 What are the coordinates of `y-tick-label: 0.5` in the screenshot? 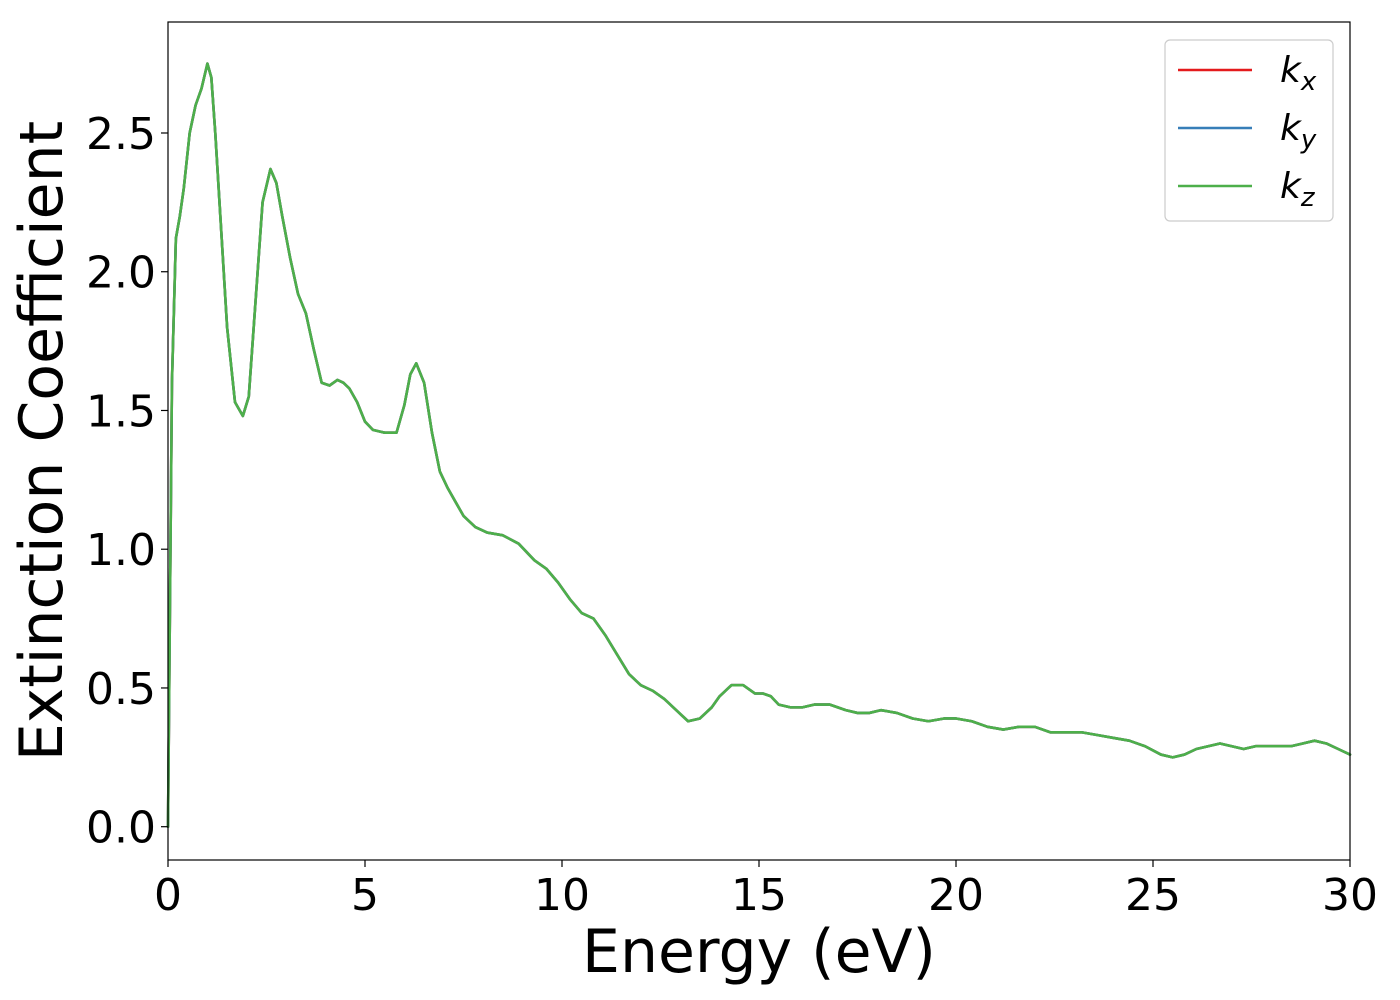 It's located at (121, 689).